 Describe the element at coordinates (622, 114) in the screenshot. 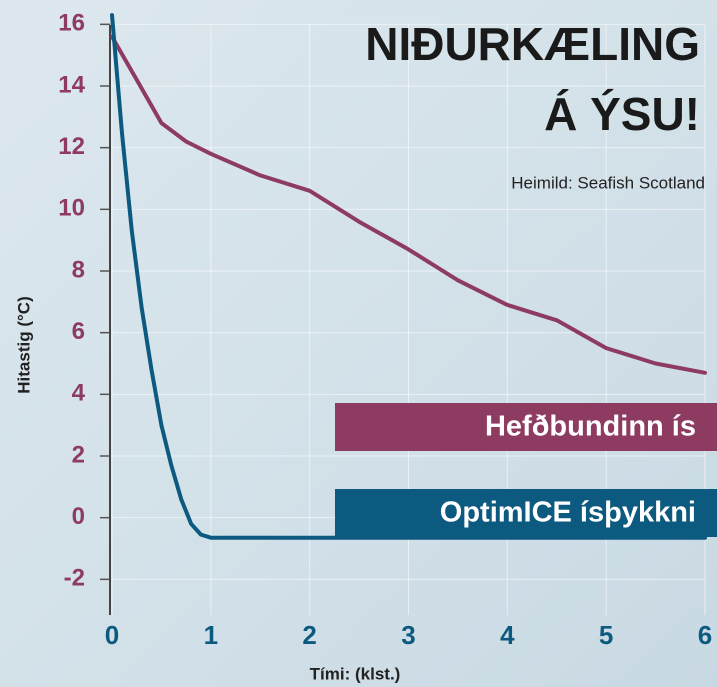

I see `title-line: Á ÝSU!` at that location.